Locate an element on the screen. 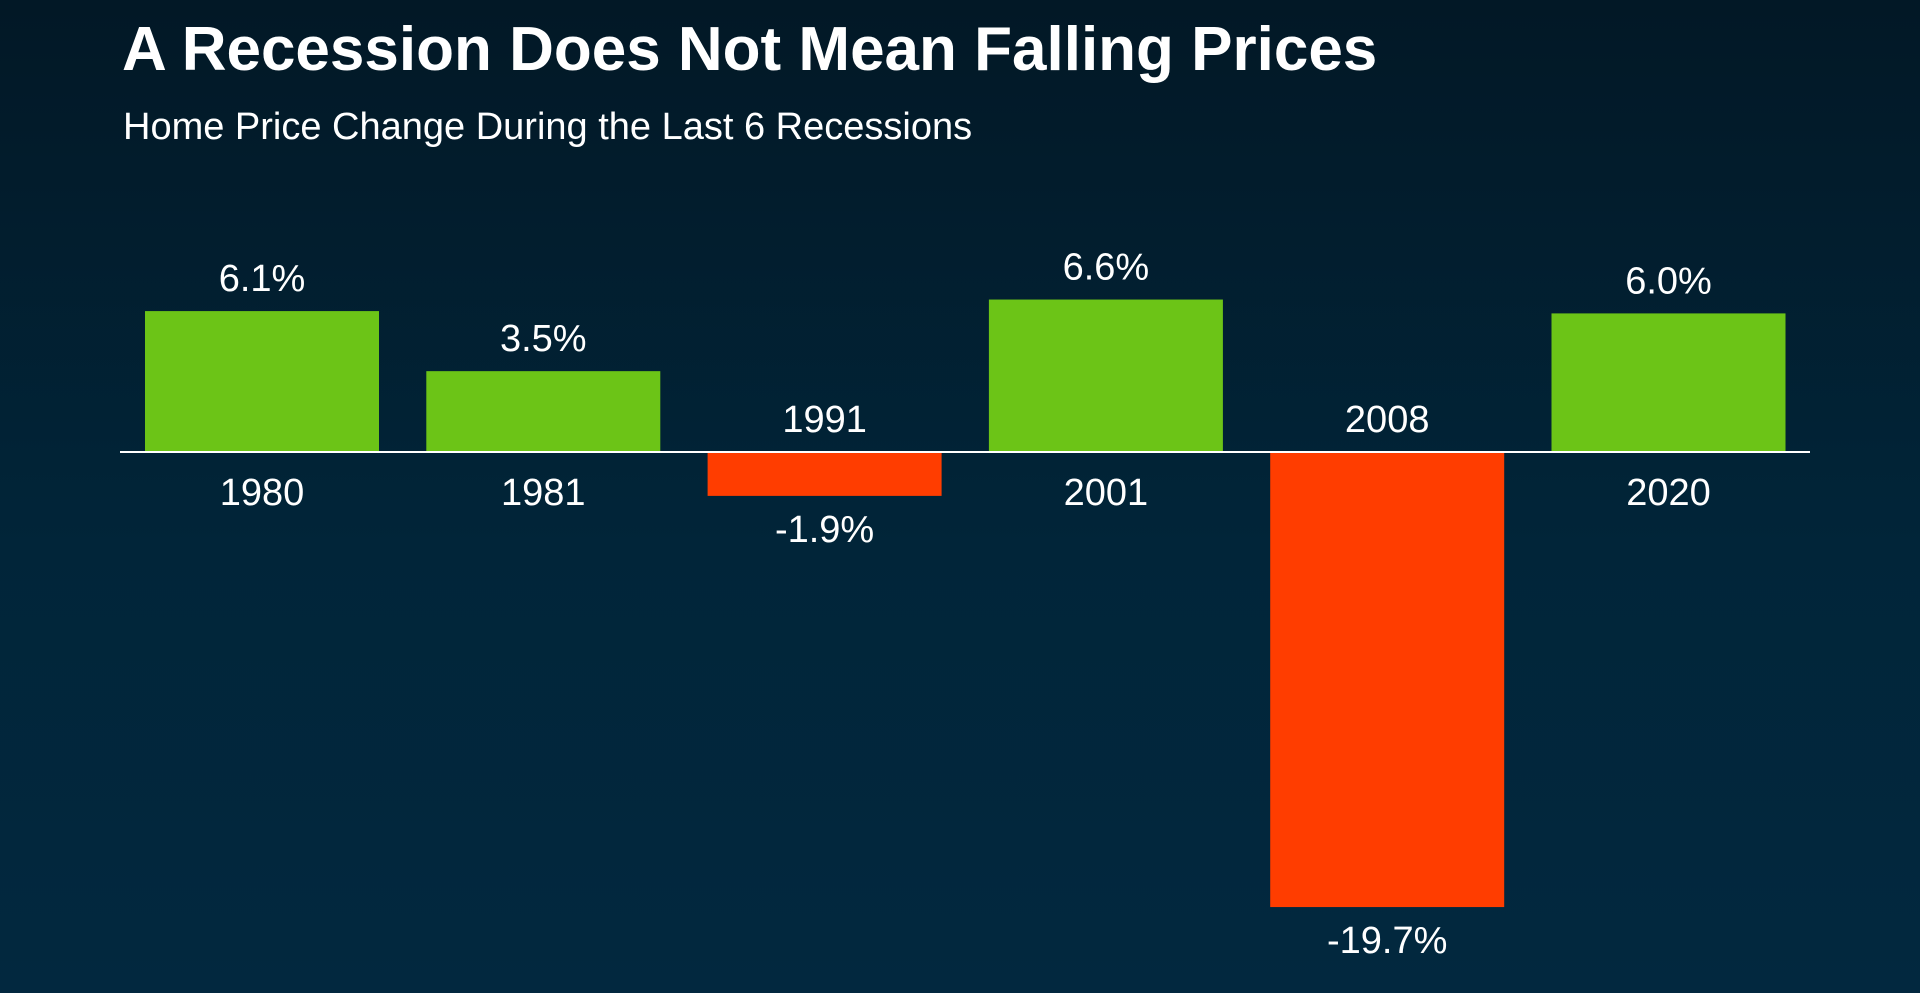 This screenshot has width=1920, height=993. data-label-2001: 6.6% is located at coordinates (1106, 268).